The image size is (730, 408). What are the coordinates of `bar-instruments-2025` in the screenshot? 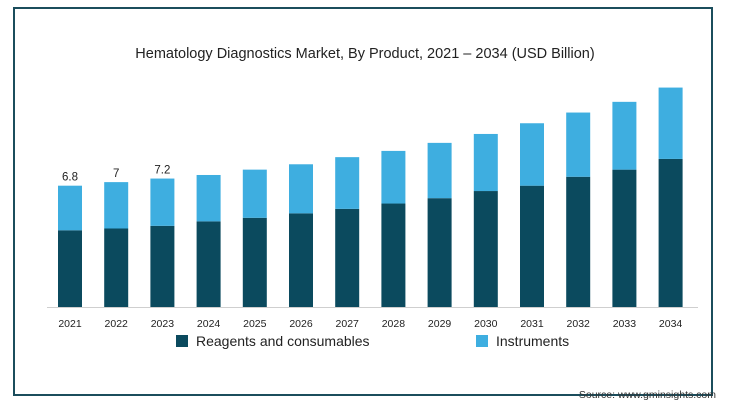 It's located at (254, 193).